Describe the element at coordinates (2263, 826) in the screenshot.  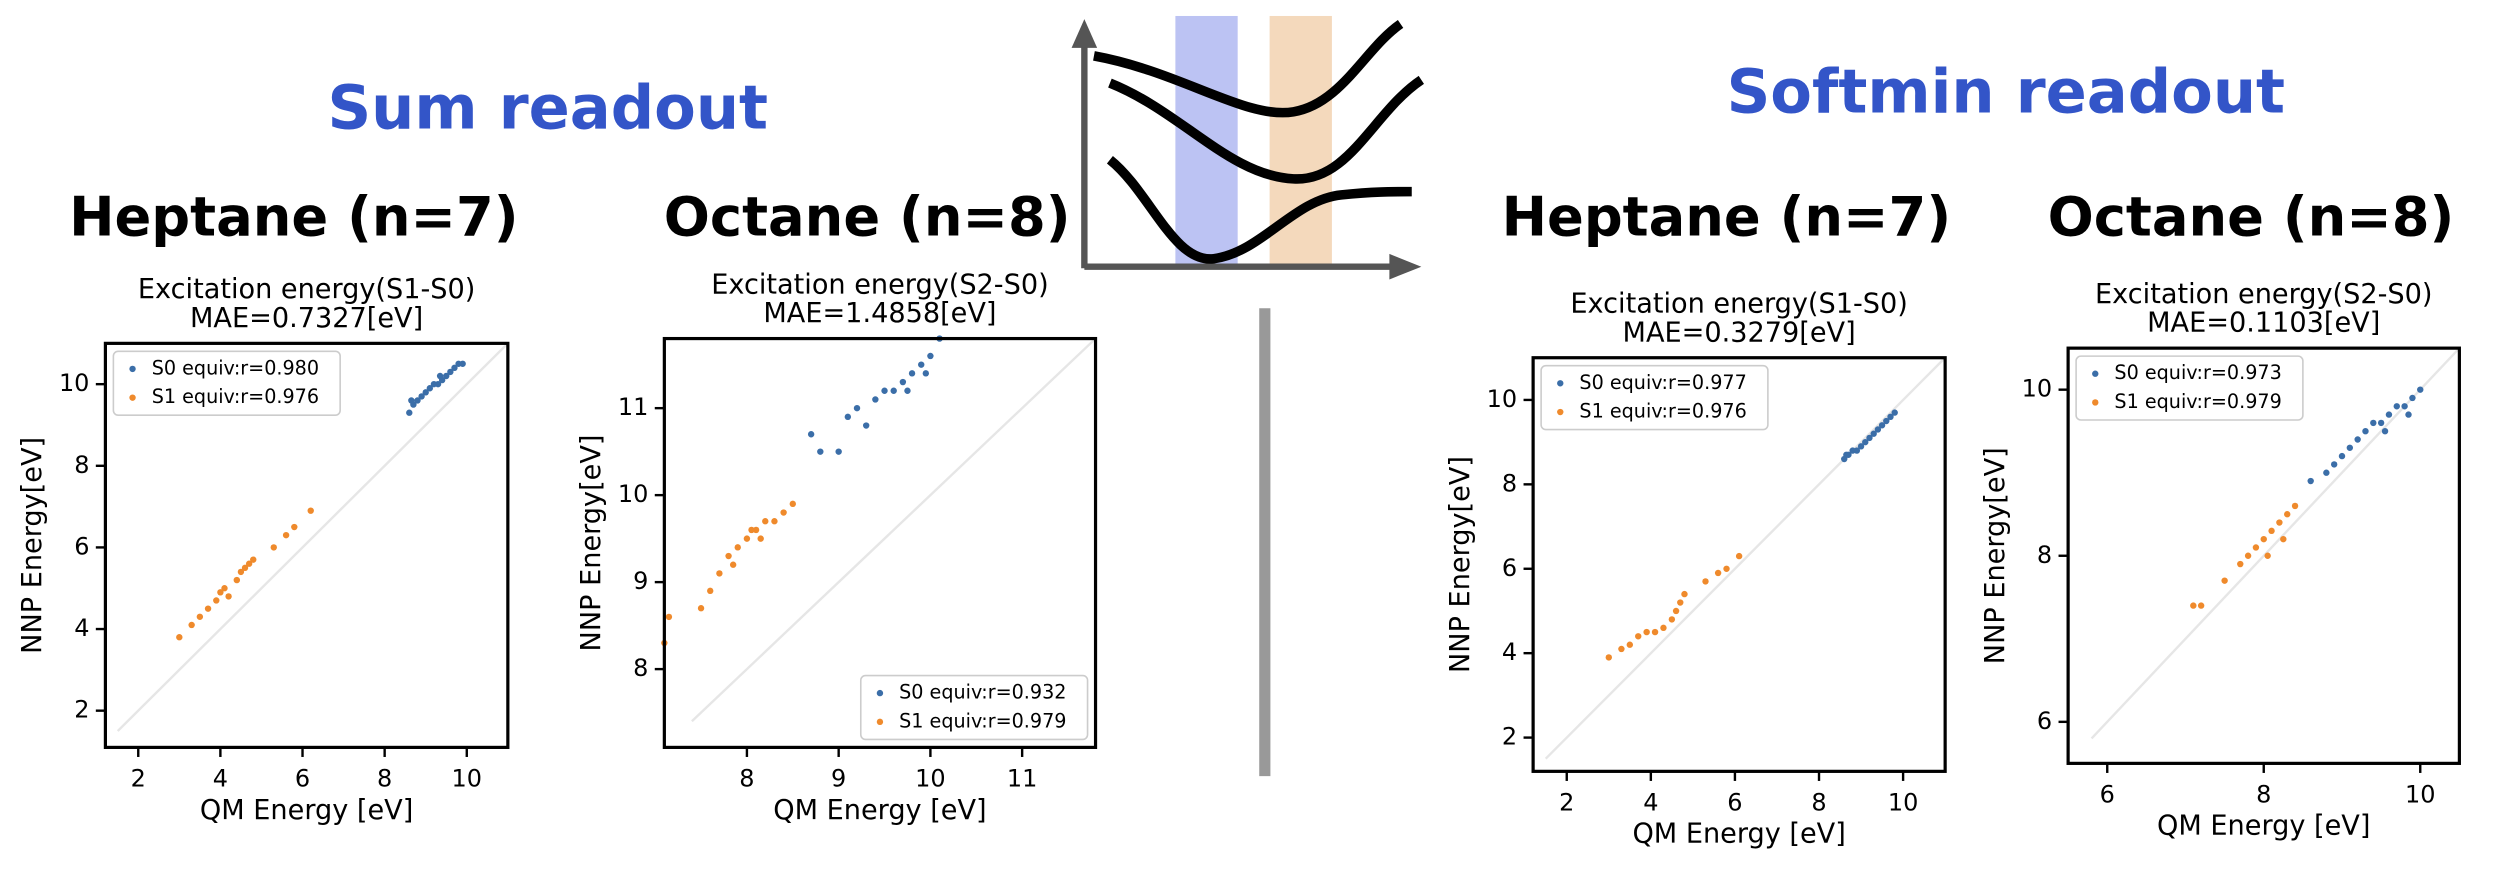
I see `x-axis-label: QM Energy [eV]` at that location.